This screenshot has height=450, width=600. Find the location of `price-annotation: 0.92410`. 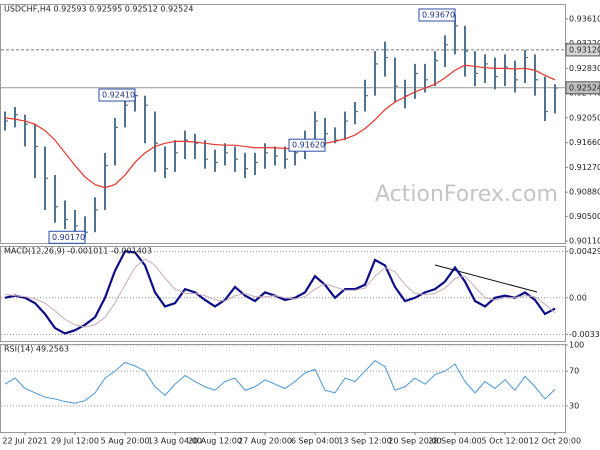

price-annotation: 0.92410 is located at coordinates (117, 95).